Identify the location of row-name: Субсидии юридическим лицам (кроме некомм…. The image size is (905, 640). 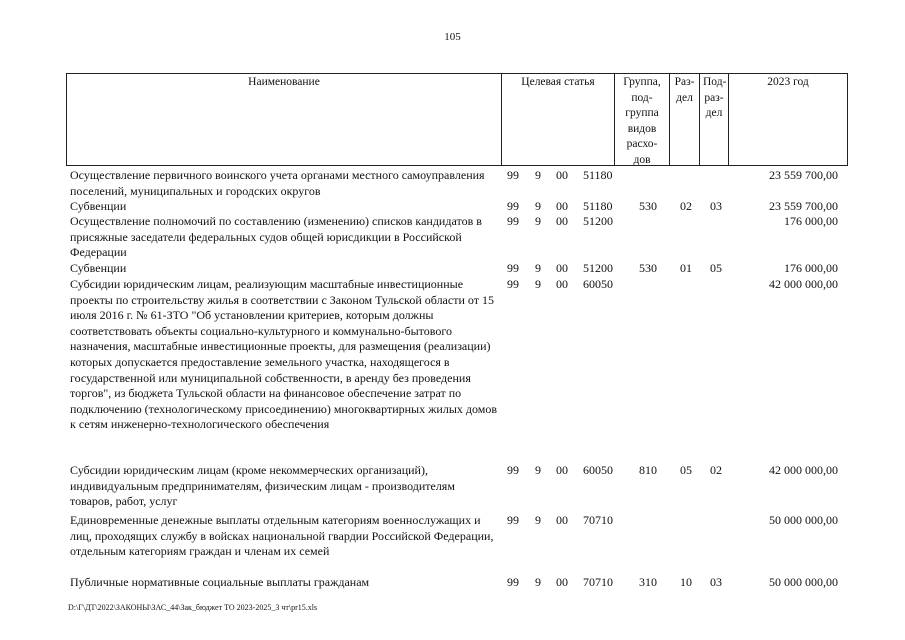
(262, 486).